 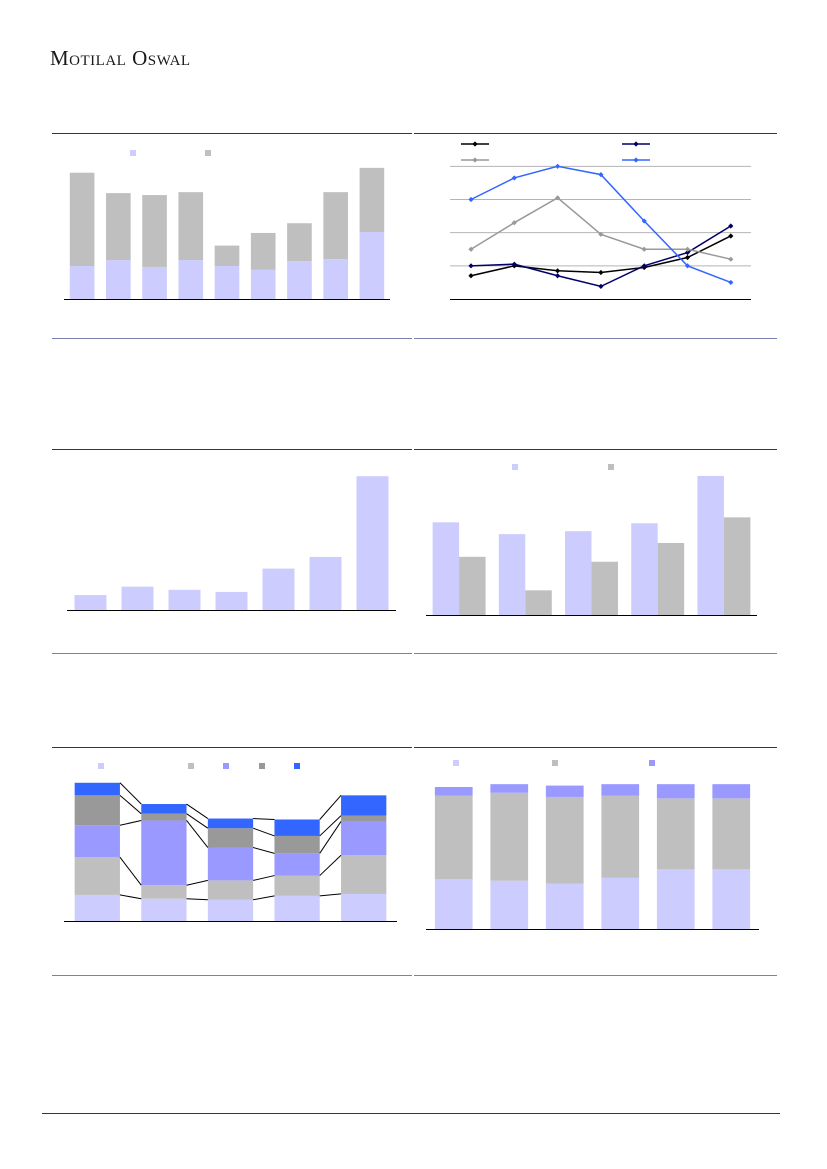 I want to click on series-line, so click(x=601, y=256).